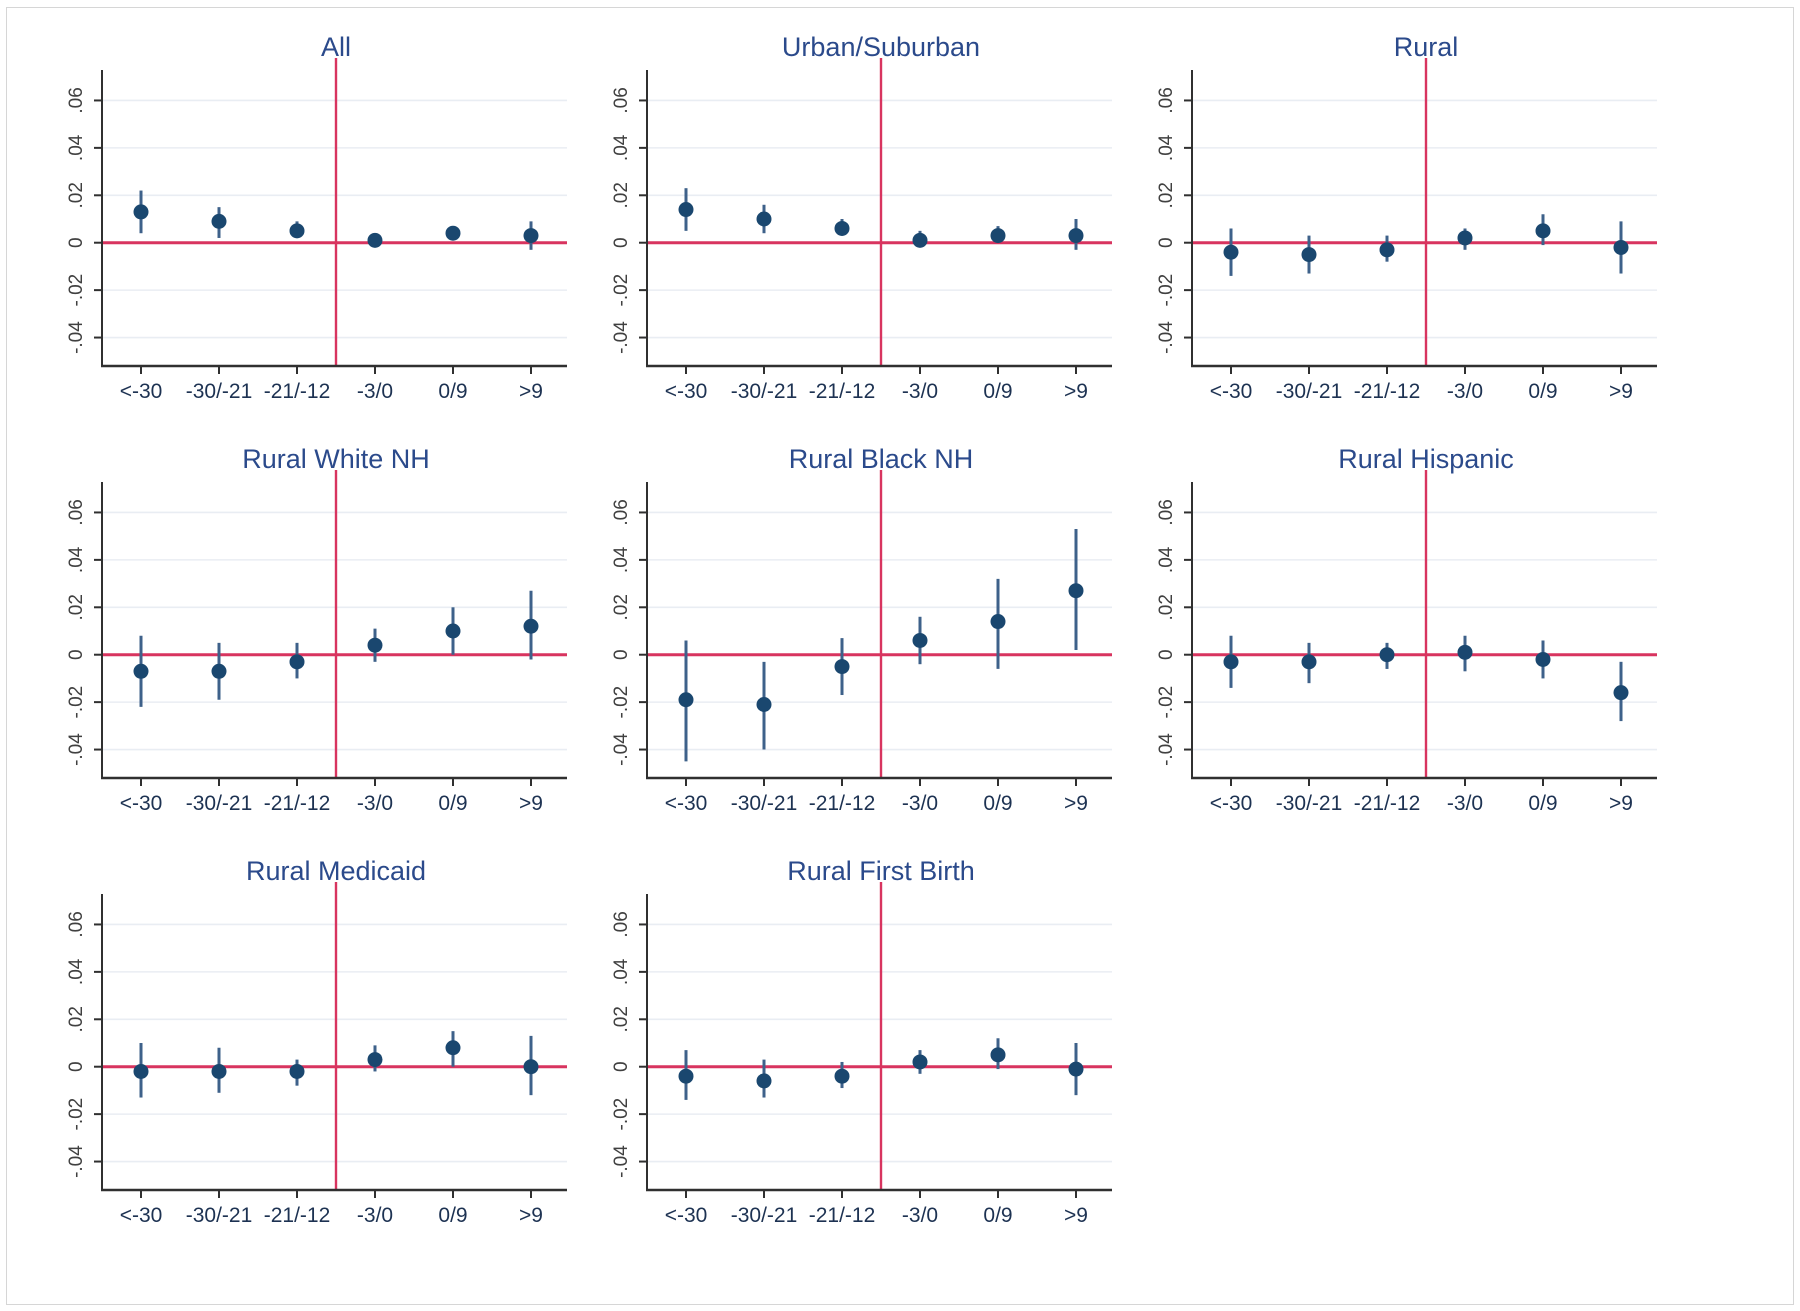 The height and width of the screenshot is (1311, 1800). What do you see at coordinates (881, 47) in the screenshot?
I see `panel-title: Urban/Suburban` at bounding box center [881, 47].